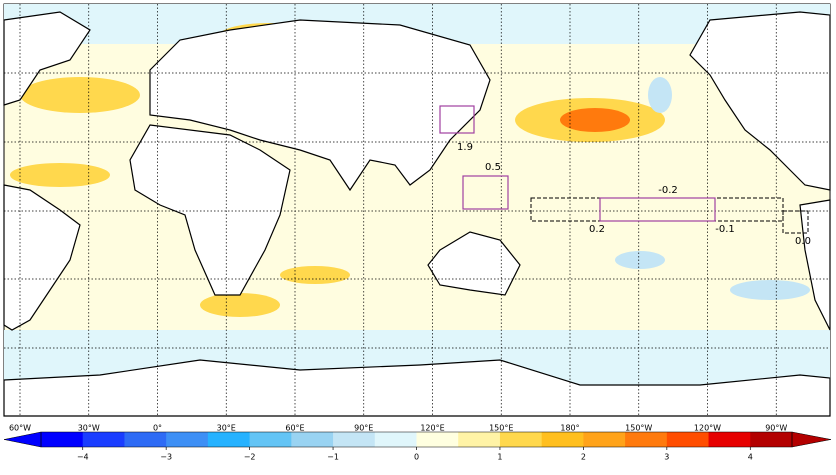 The width and height of the screenshot is (836, 475). I want to click on lon-label: 120°E, so click(432, 428).